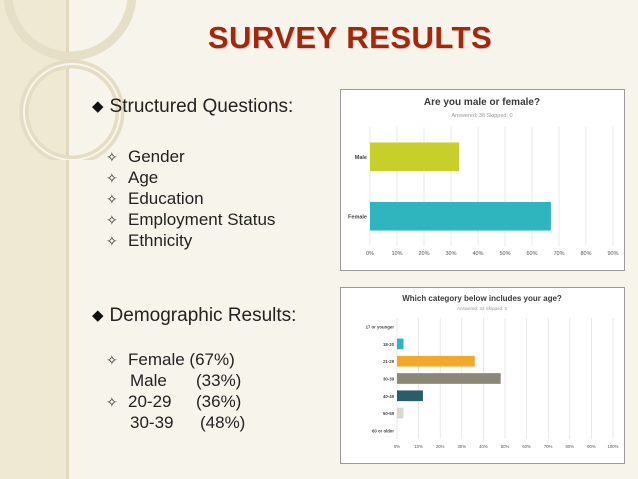  What do you see at coordinates (380, 327) in the screenshot?
I see `category-label: 17 or younger` at bounding box center [380, 327].